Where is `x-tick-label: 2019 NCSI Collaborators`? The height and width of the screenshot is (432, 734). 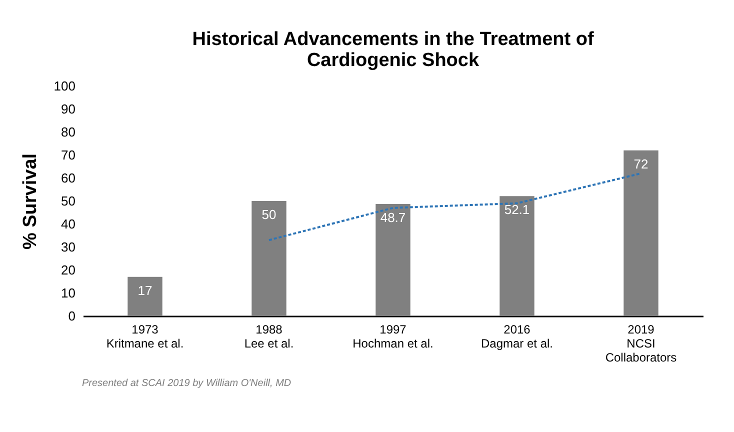 x-tick-label: 2019 NCSI Collaborators is located at coordinates (641, 343).